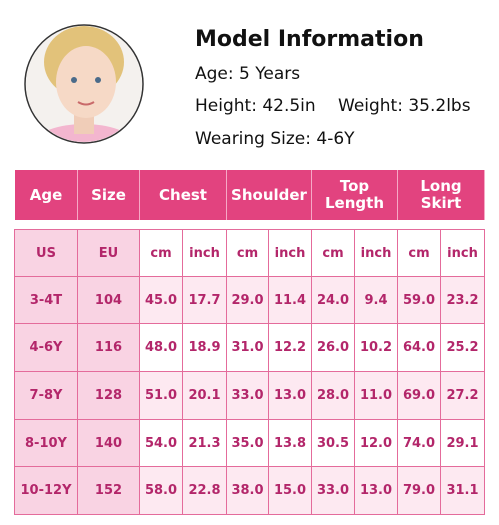 This screenshot has height=525, width=499. Describe the element at coordinates (290, 491) in the screenshot. I see `data-cell: 15.0` at that location.